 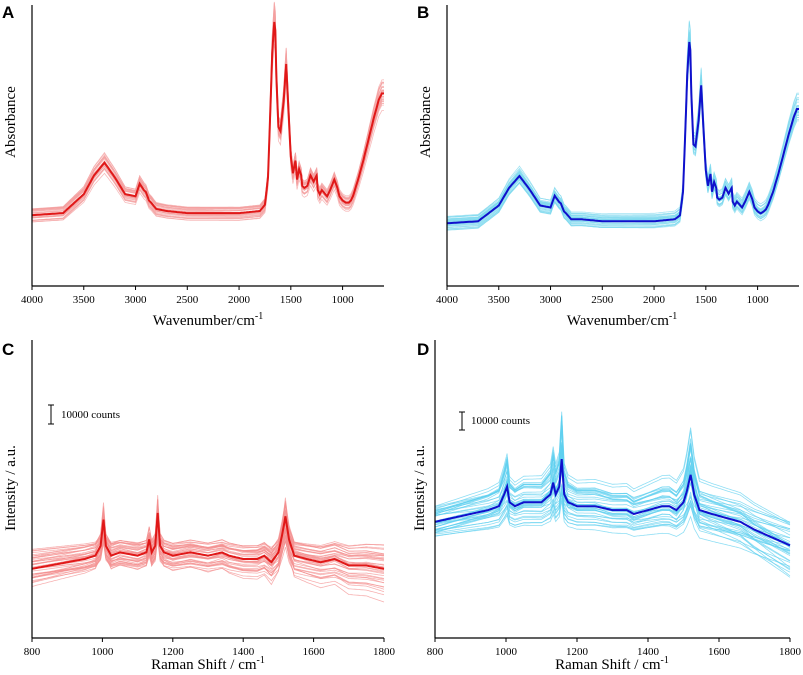 I want to click on replicate-spectra-c, so click(x=208, y=549).